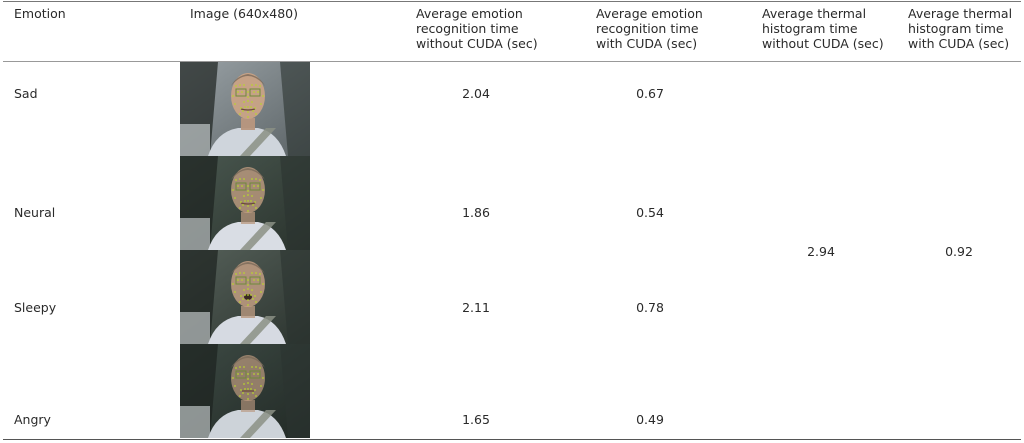 The width and height of the screenshot is (1024, 443). Describe the element at coordinates (244, 13) in the screenshot. I see `header-image: Image (640x480)` at that location.